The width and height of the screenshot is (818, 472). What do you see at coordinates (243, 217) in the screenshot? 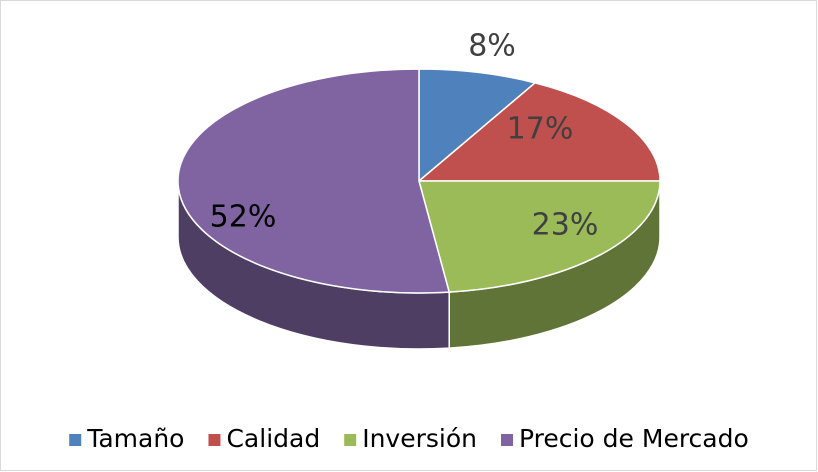
I see `data-label: 52%` at bounding box center [243, 217].